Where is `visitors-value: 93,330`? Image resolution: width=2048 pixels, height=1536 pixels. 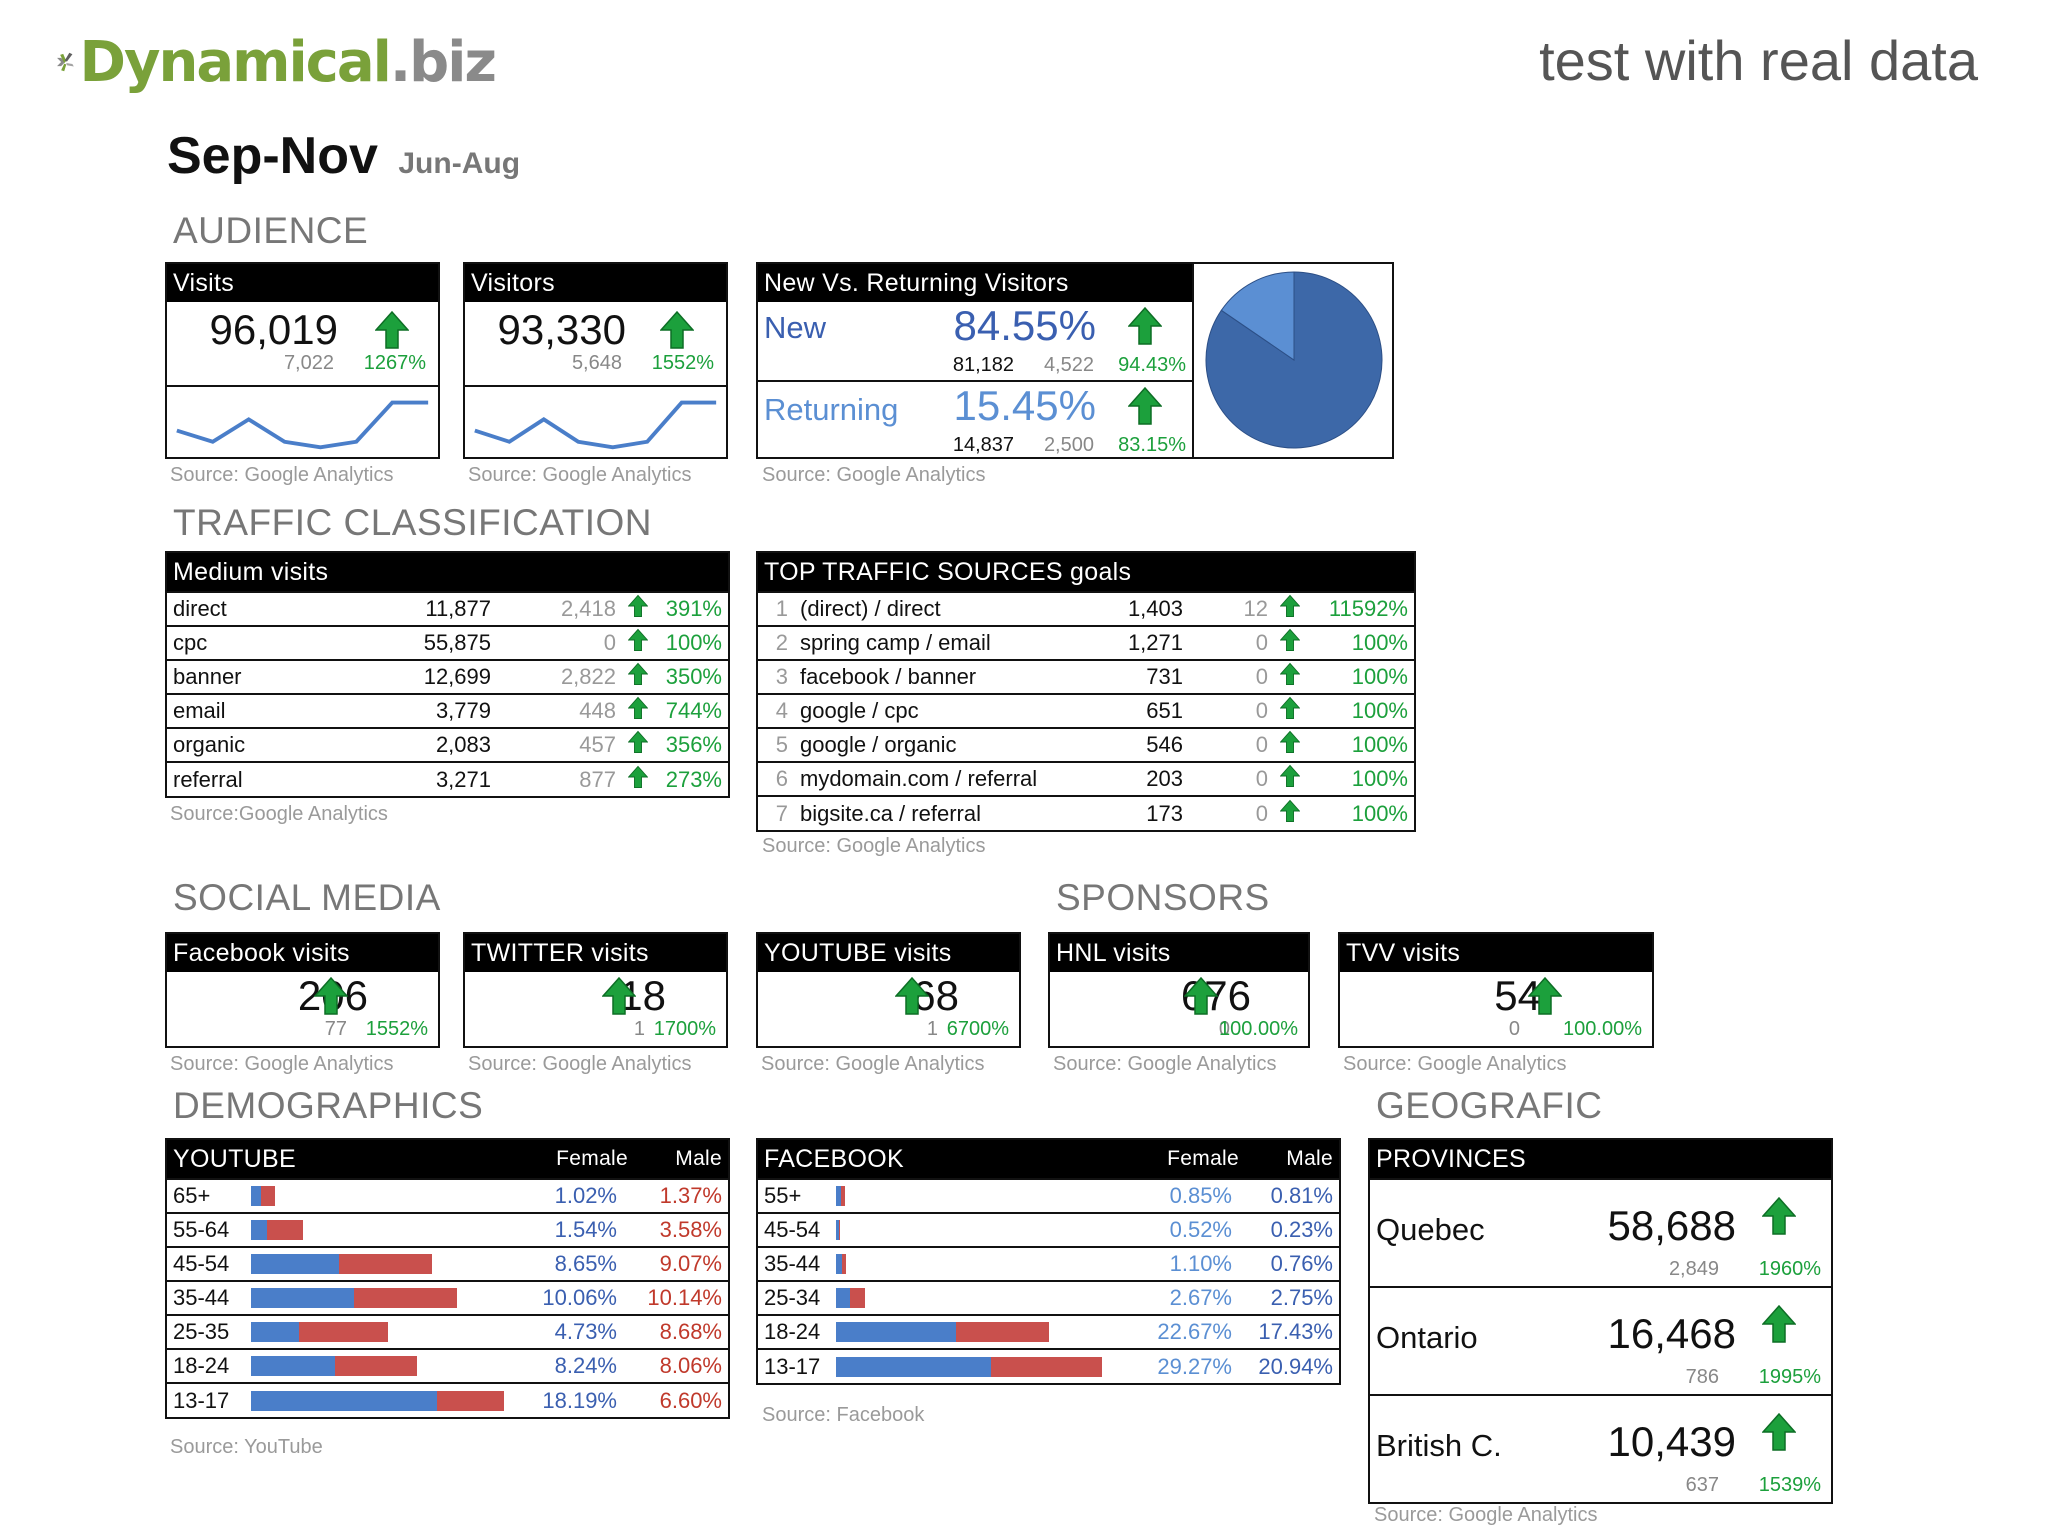 visitors-value: 93,330 is located at coordinates (561, 329).